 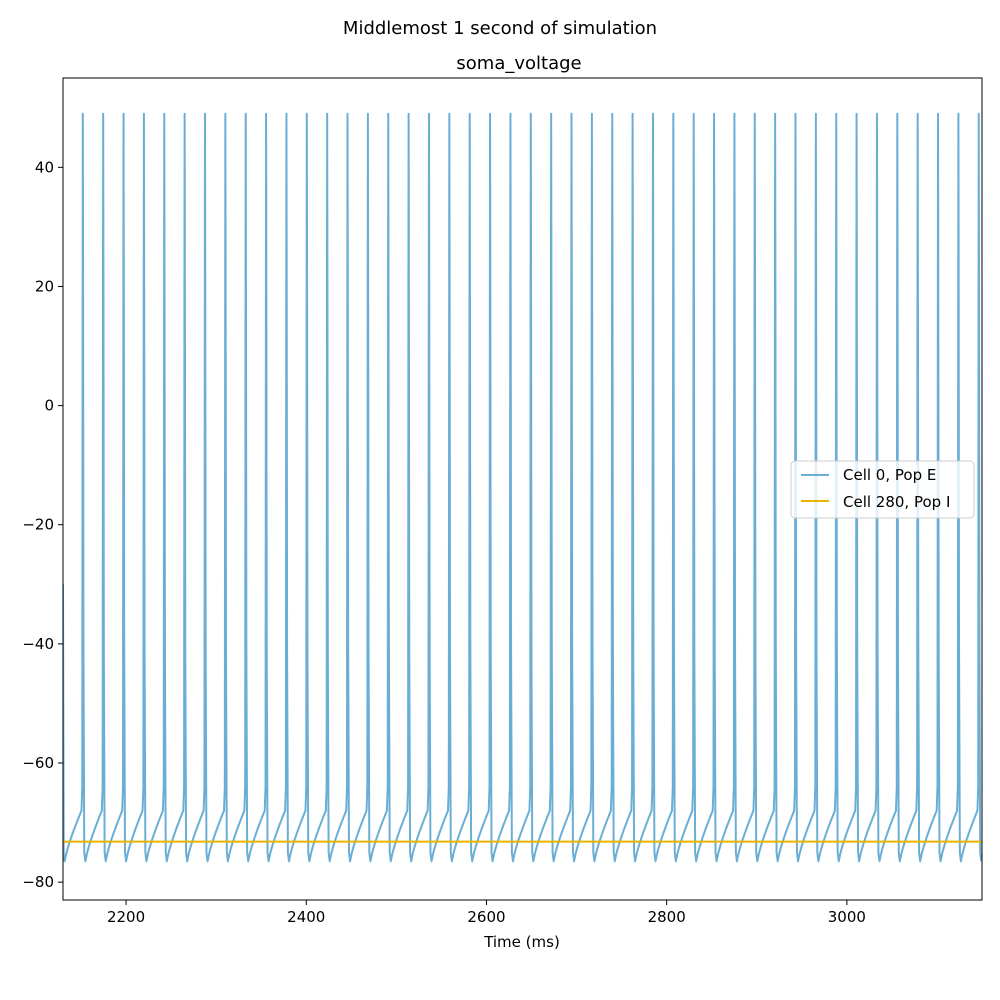 What do you see at coordinates (38, 882) in the screenshot?
I see `y-tick-label: −80` at bounding box center [38, 882].